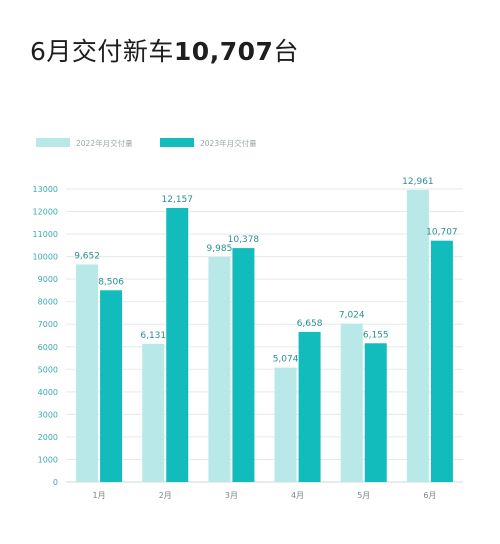  What do you see at coordinates (45, 257) in the screenshot?
I see `y-tick-label: 10000` at bounding box center [45, 257].